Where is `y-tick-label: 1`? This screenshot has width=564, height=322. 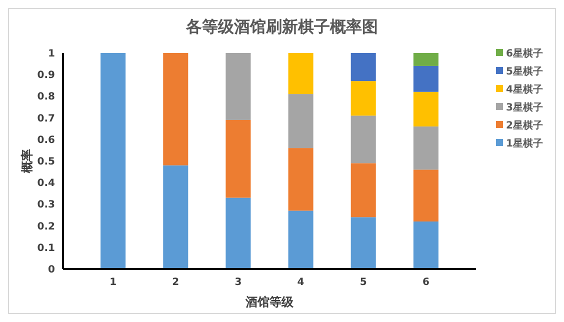 y-tick-label: 1 is located at coordinates (52, 54).